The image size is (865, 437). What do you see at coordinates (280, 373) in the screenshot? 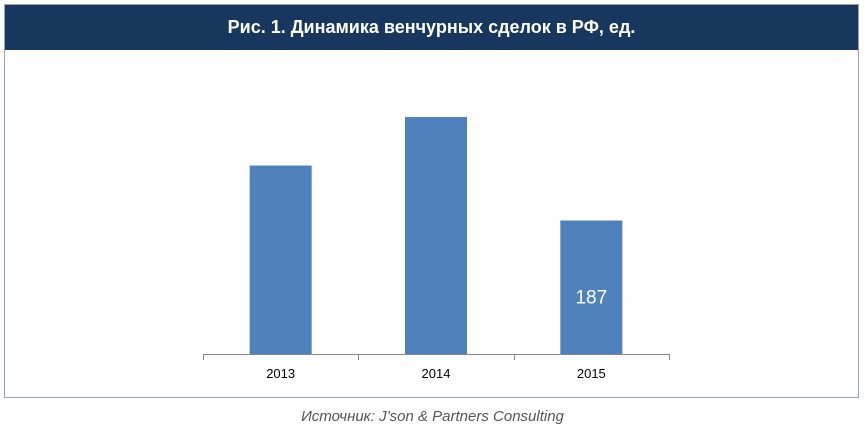
I see `x-tick-label: 2013` at bounding box center [280, 373].